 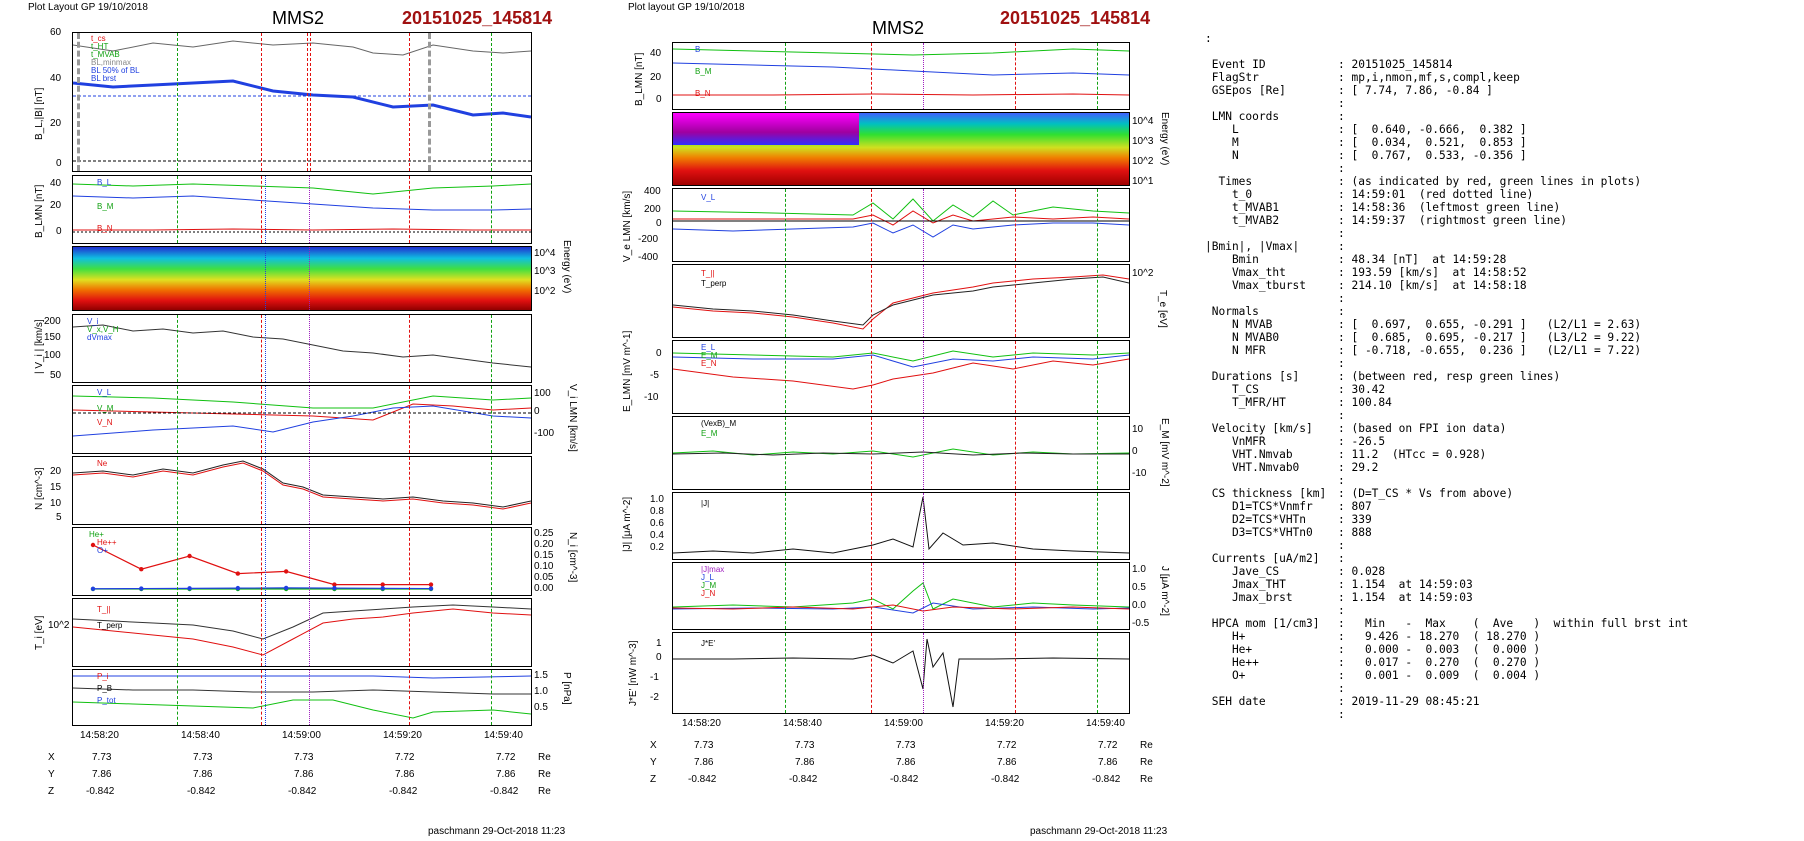 I want to click on legend-b: B, so click(x=698, y=49).